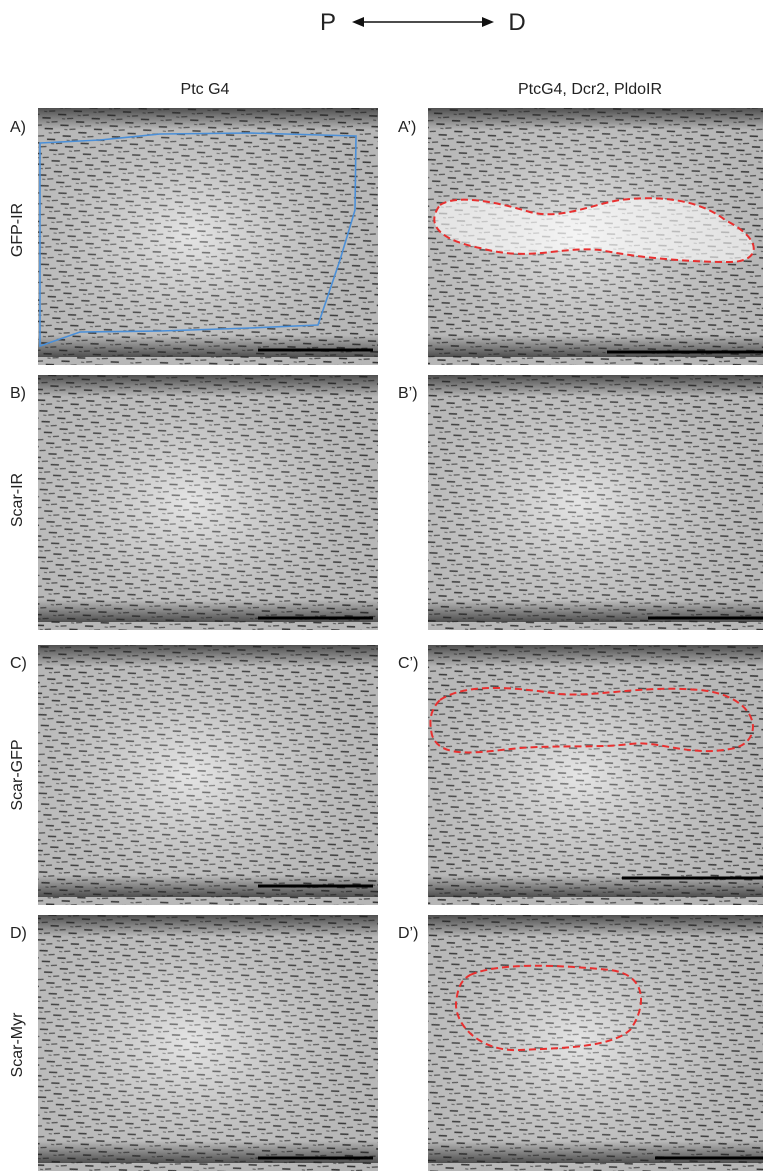 The height and width of the screenshot is (1171, 763). What do you see at coordinates (18, 933) in the screenshot?
I see `panel-label: D)` at bounding box center [18, 933].